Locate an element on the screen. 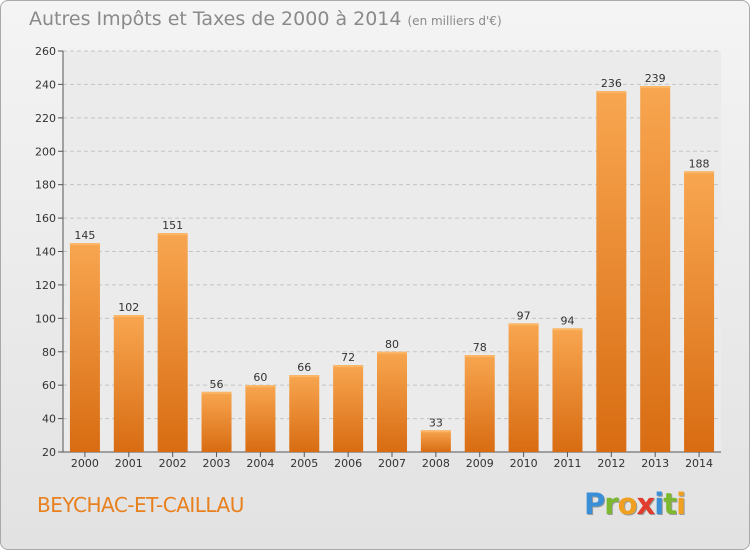  data-label: 66 is located at coordinates (304, 367).